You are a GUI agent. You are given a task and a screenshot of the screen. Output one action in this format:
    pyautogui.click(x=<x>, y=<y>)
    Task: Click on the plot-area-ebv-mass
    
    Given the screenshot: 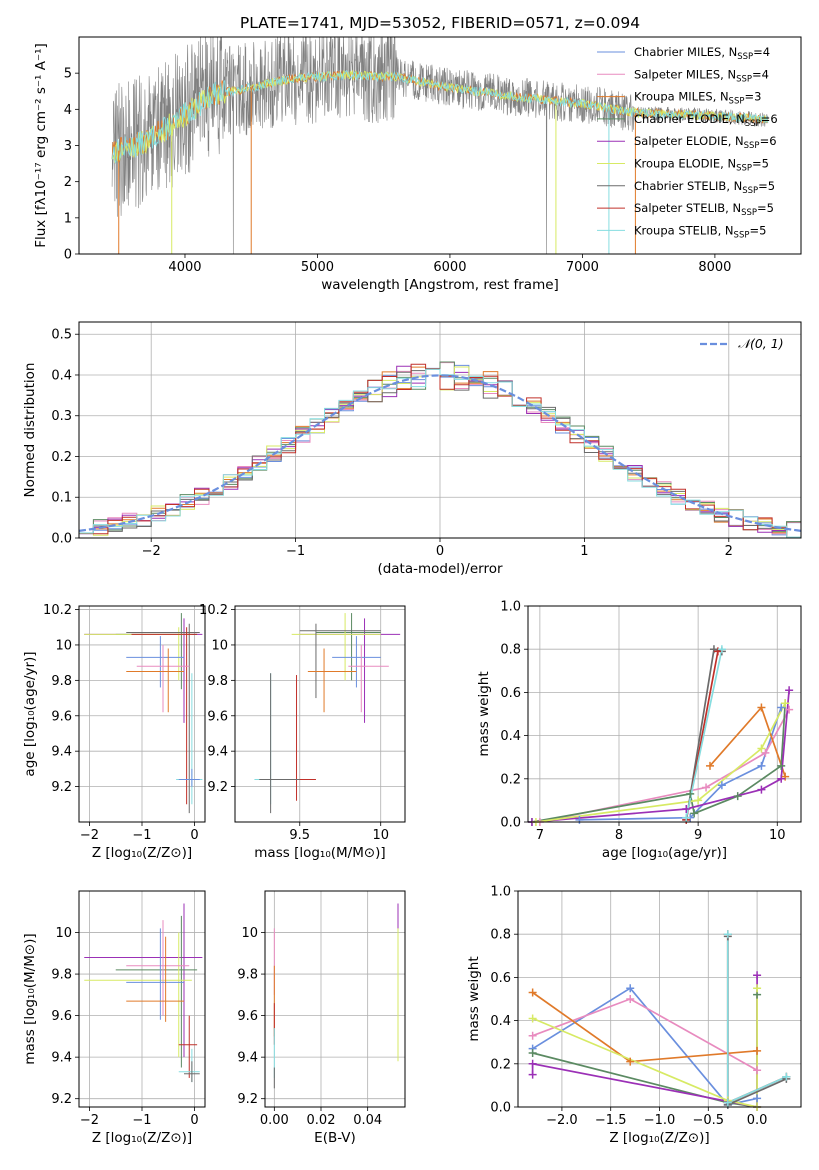 What is the action you would take?
    pyautogui.click(x=335, y=999)
    